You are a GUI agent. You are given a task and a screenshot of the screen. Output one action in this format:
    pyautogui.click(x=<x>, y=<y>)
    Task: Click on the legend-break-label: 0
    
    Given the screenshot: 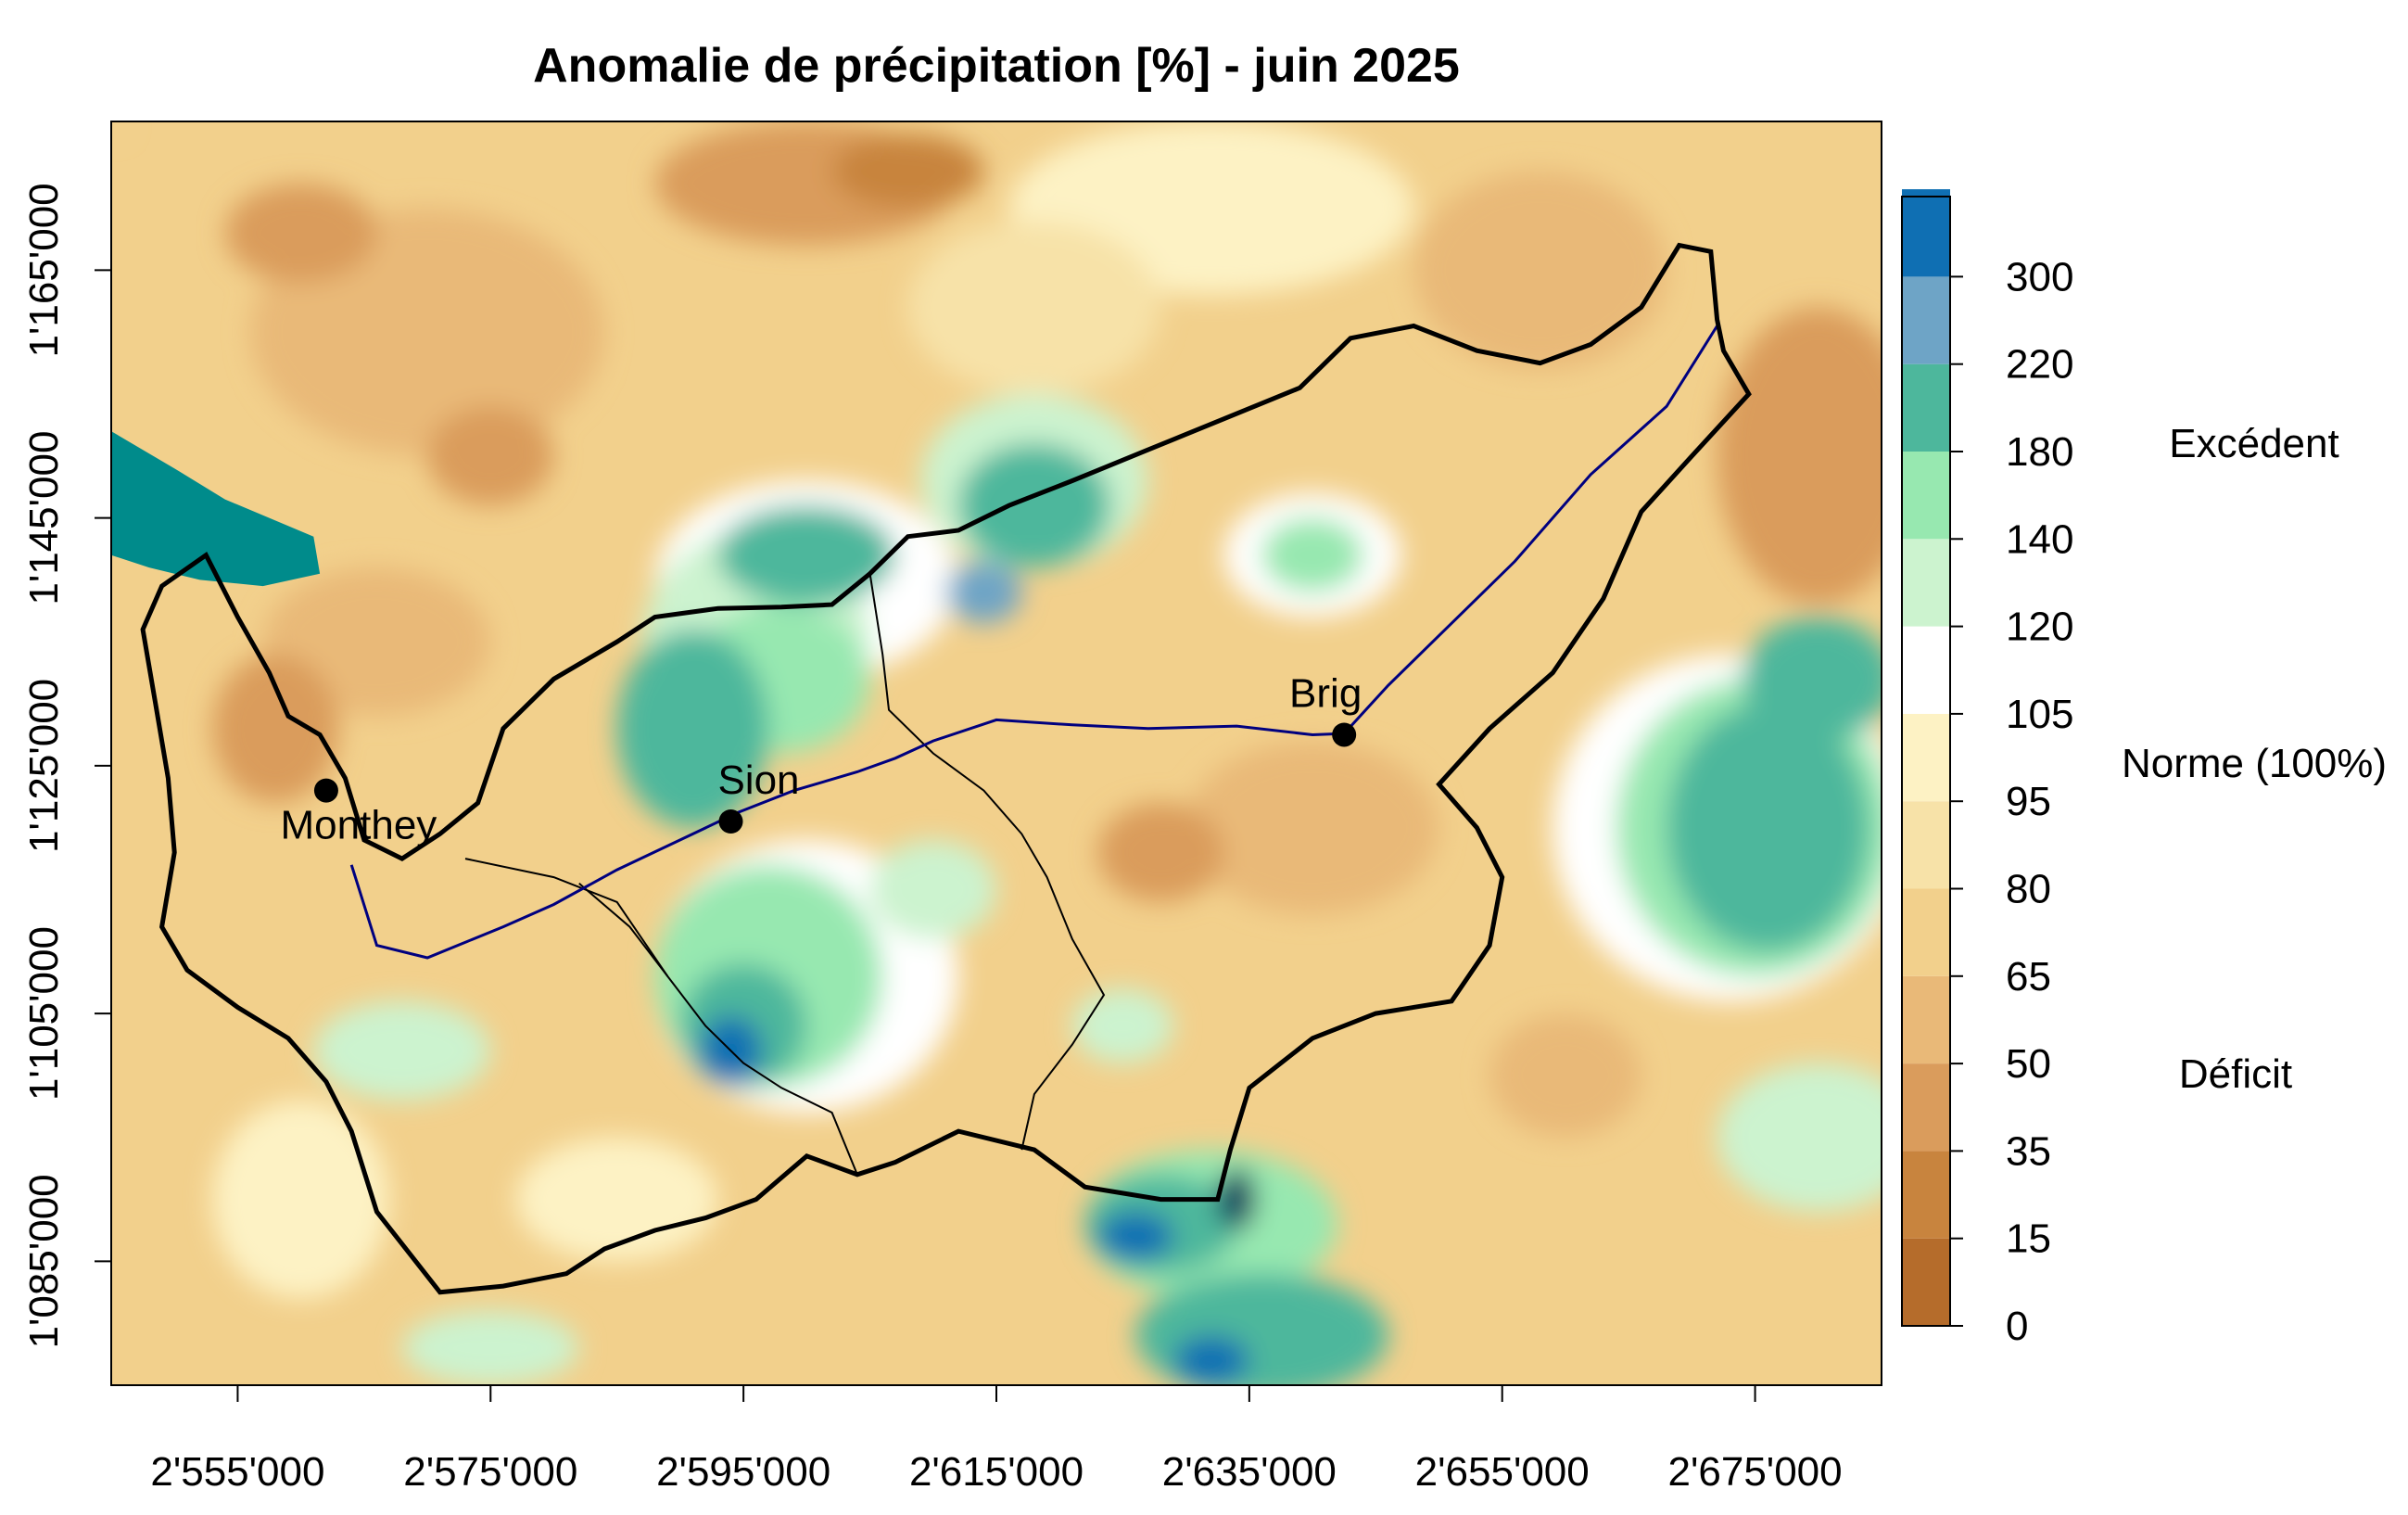 What is the action you would take?
    pyautogui.click(x=2017, y=1326)
    